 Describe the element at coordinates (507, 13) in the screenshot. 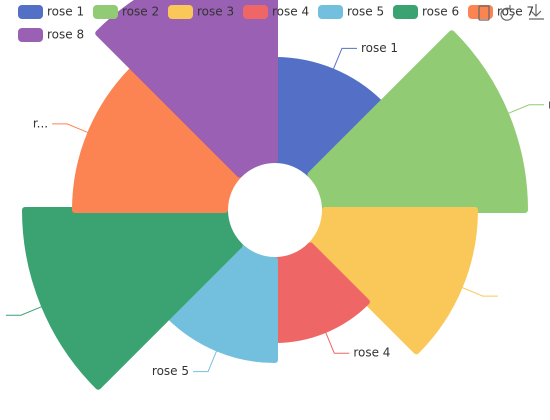

I see `restore-icon` at that location.